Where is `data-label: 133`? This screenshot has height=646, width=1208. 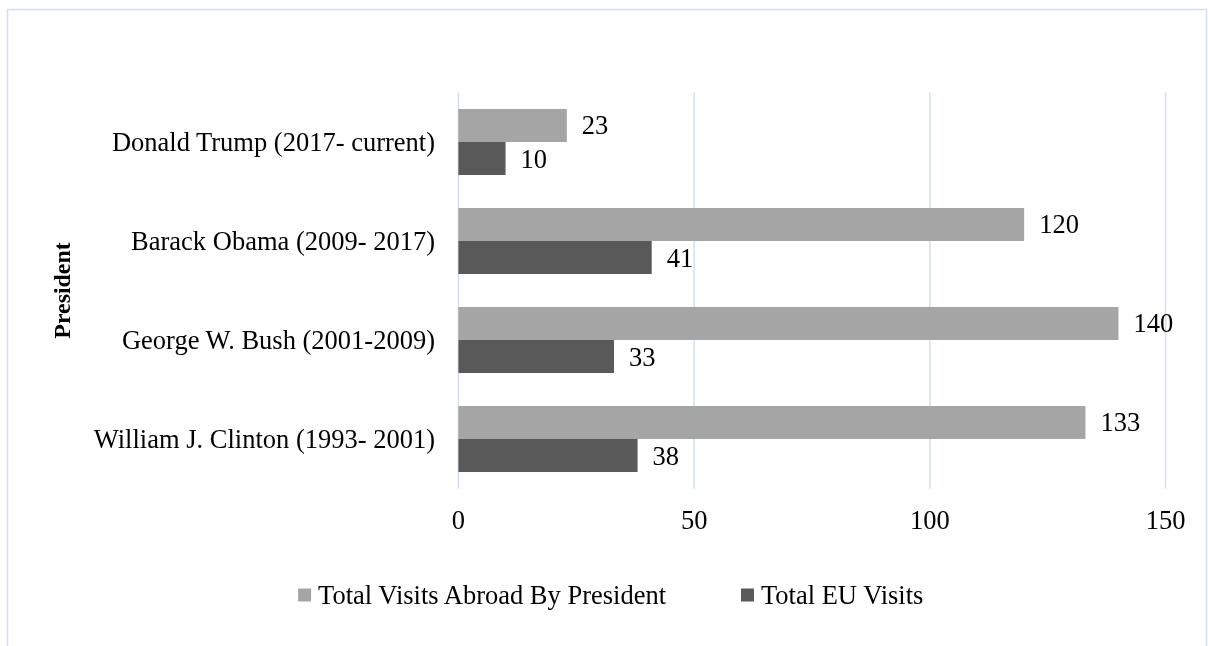 data-label: 133 is located at coordinates (1120, 422).